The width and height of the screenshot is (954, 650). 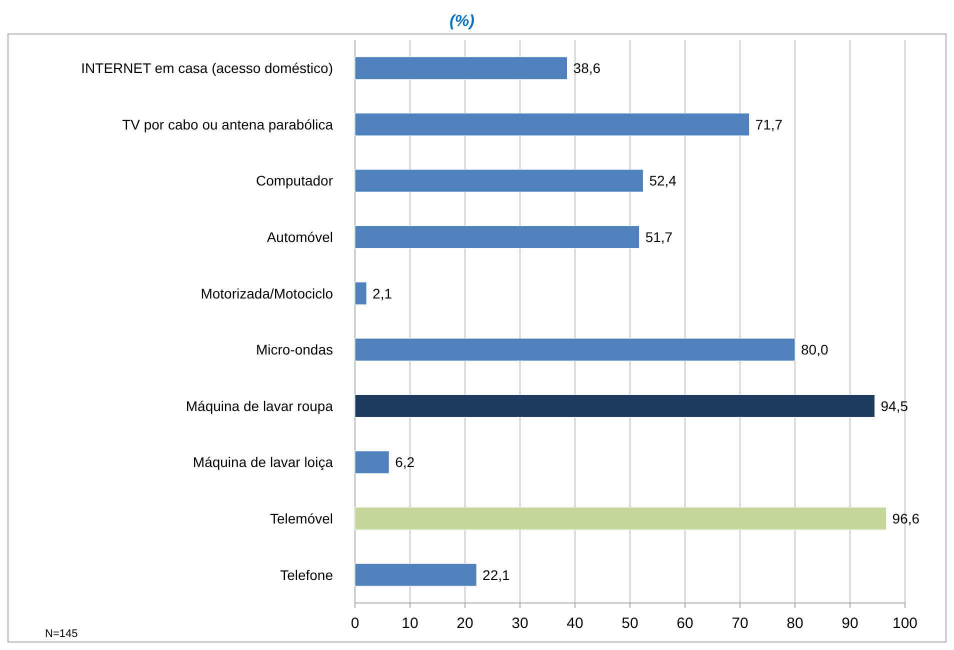 I want to click on y-tick-label: INTERNET em casa (acesso doméstico), so click(x=207, y=68).